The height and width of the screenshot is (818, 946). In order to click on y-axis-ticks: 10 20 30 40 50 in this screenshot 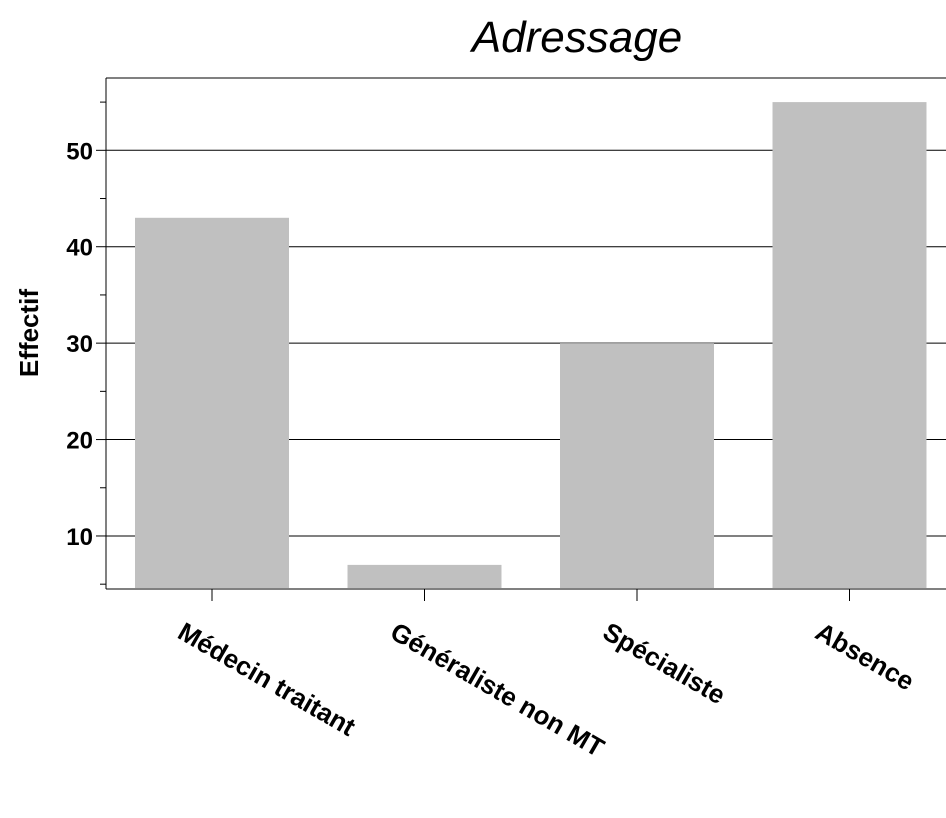, I will do `click(86, 343)`.